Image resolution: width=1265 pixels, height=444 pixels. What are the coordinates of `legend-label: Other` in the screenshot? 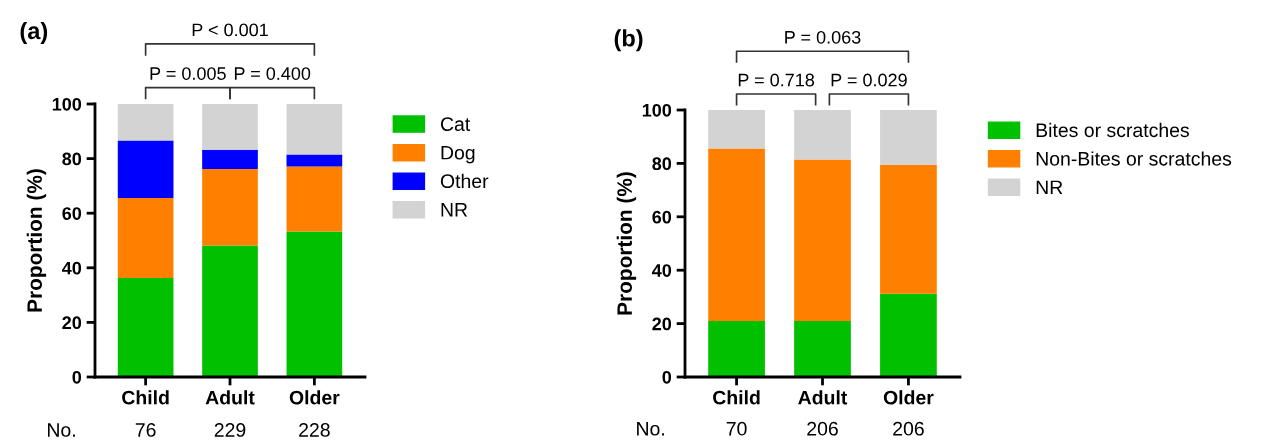 It's located at (464, 181).